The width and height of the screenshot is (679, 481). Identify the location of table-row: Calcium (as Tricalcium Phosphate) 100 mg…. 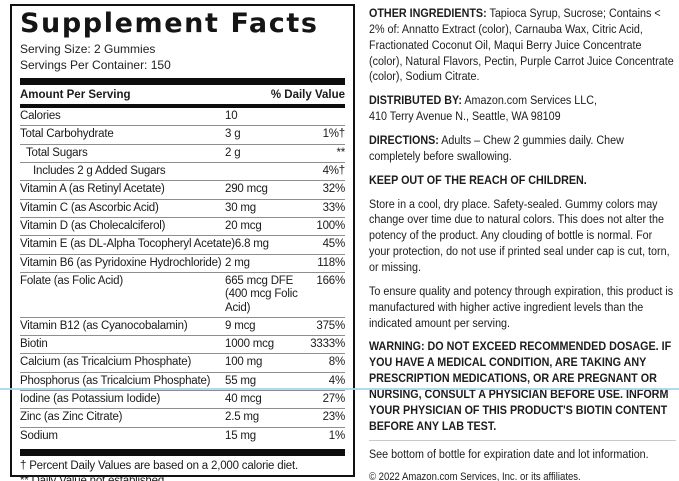
(182, 362).